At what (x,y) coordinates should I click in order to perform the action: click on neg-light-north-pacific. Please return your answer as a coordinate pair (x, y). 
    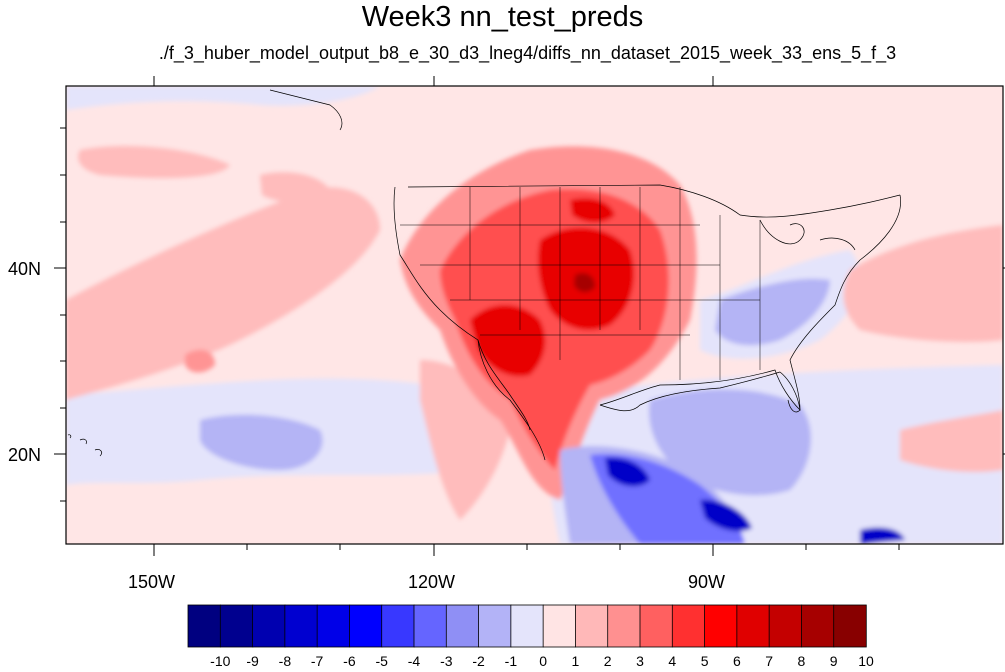
    Looking at the image, I should click on (223, 98).